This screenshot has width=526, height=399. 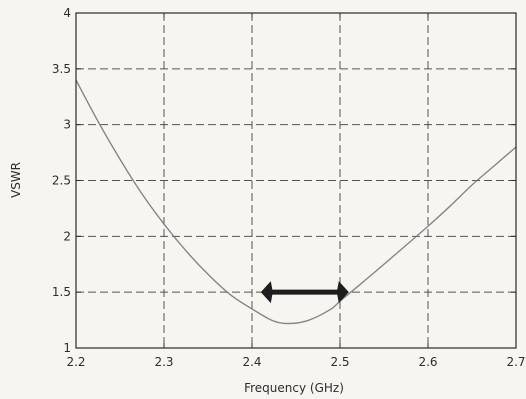 What do you see at coordinates (304, 292) in the screenshot?
I see `annotation-layer` at bounding box center [304, 292].